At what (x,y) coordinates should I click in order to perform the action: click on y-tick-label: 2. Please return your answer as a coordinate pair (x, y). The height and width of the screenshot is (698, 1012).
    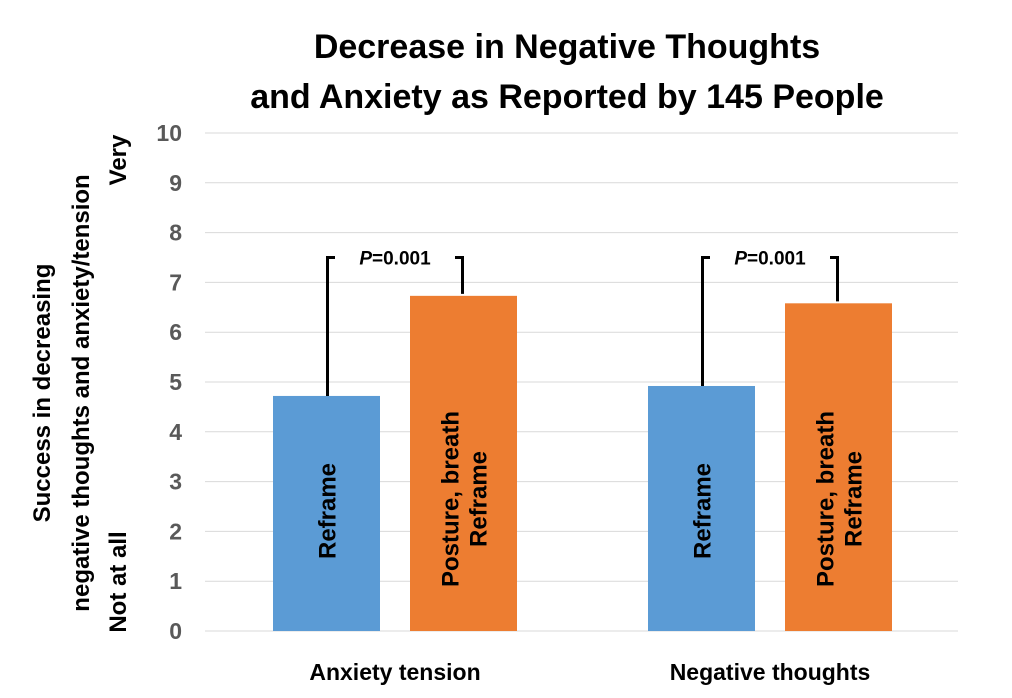
    Looking at the image, I should click on (175, 531).